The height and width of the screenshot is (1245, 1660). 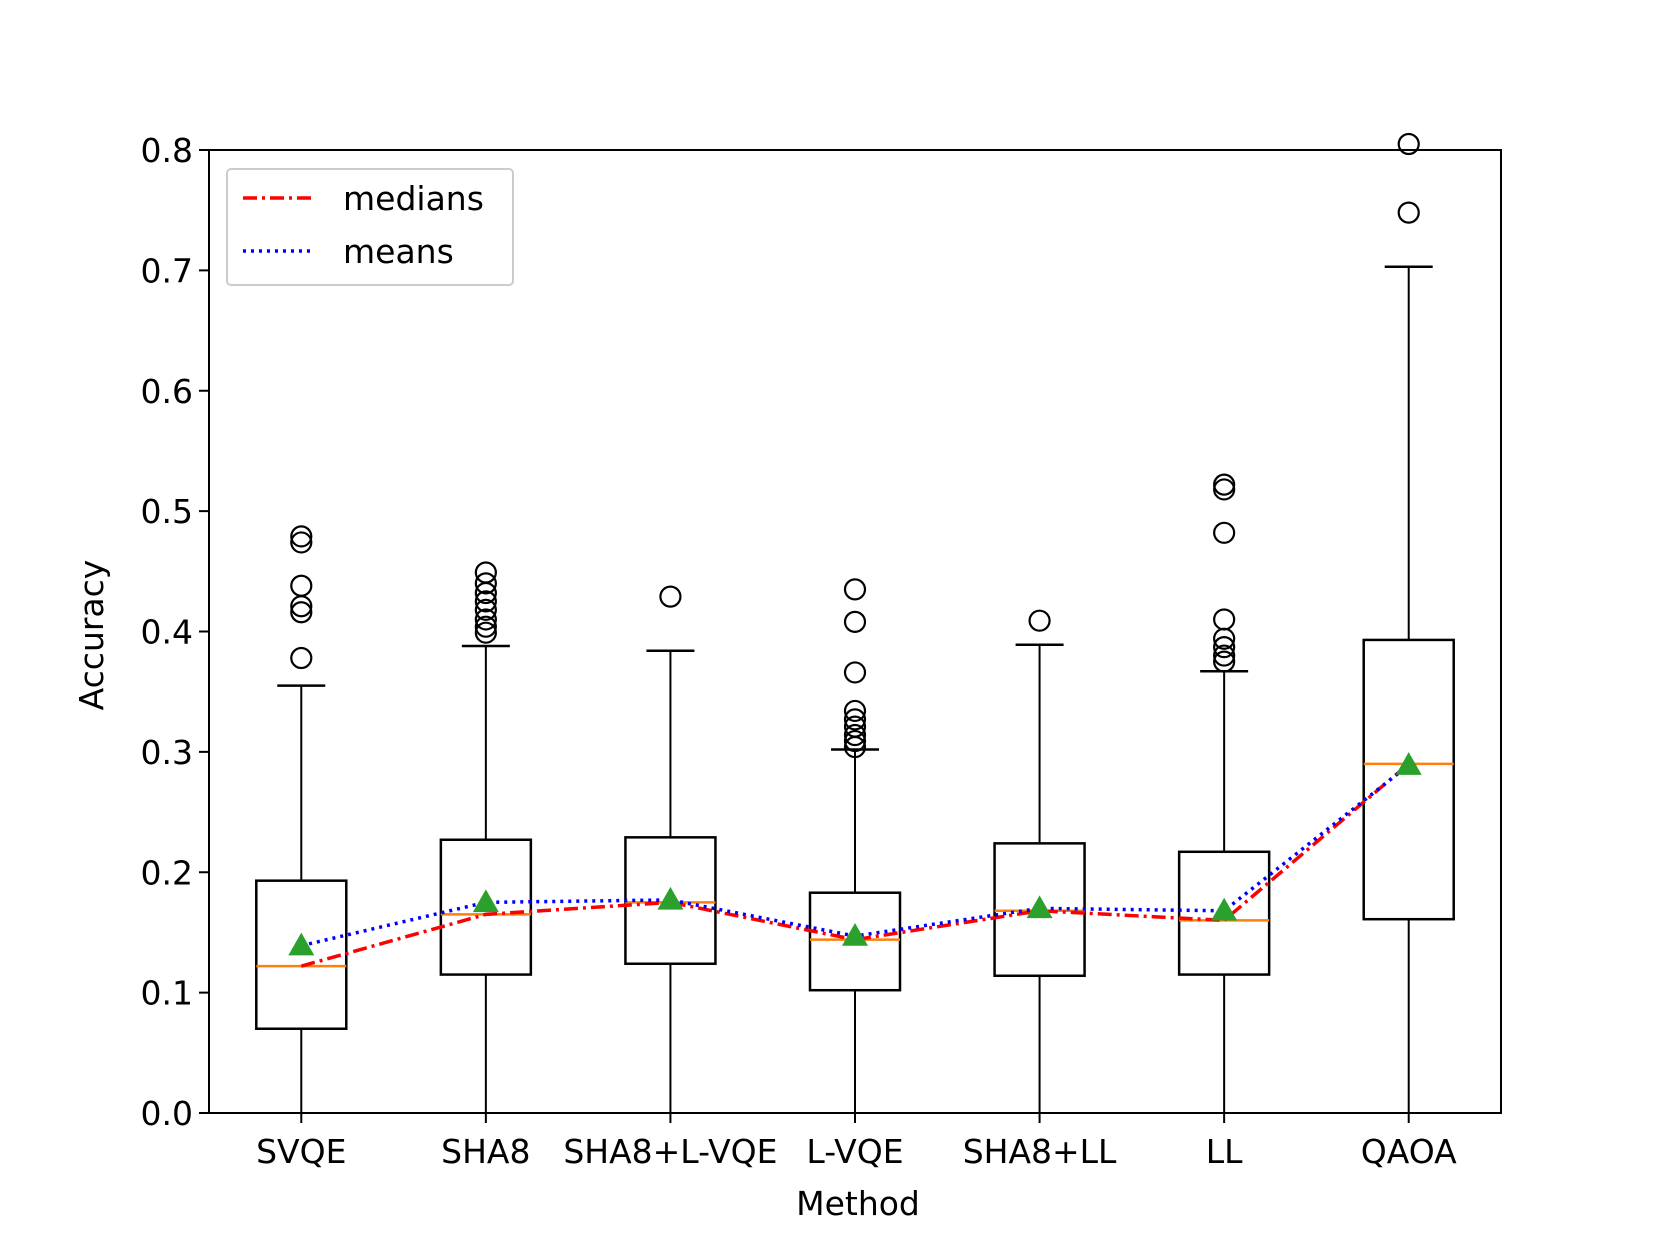 What do you see at coordinates (854, 1151) in the screenshot?
I see `x-tick-label: L-VQE` at bounding box center [854, 1151].